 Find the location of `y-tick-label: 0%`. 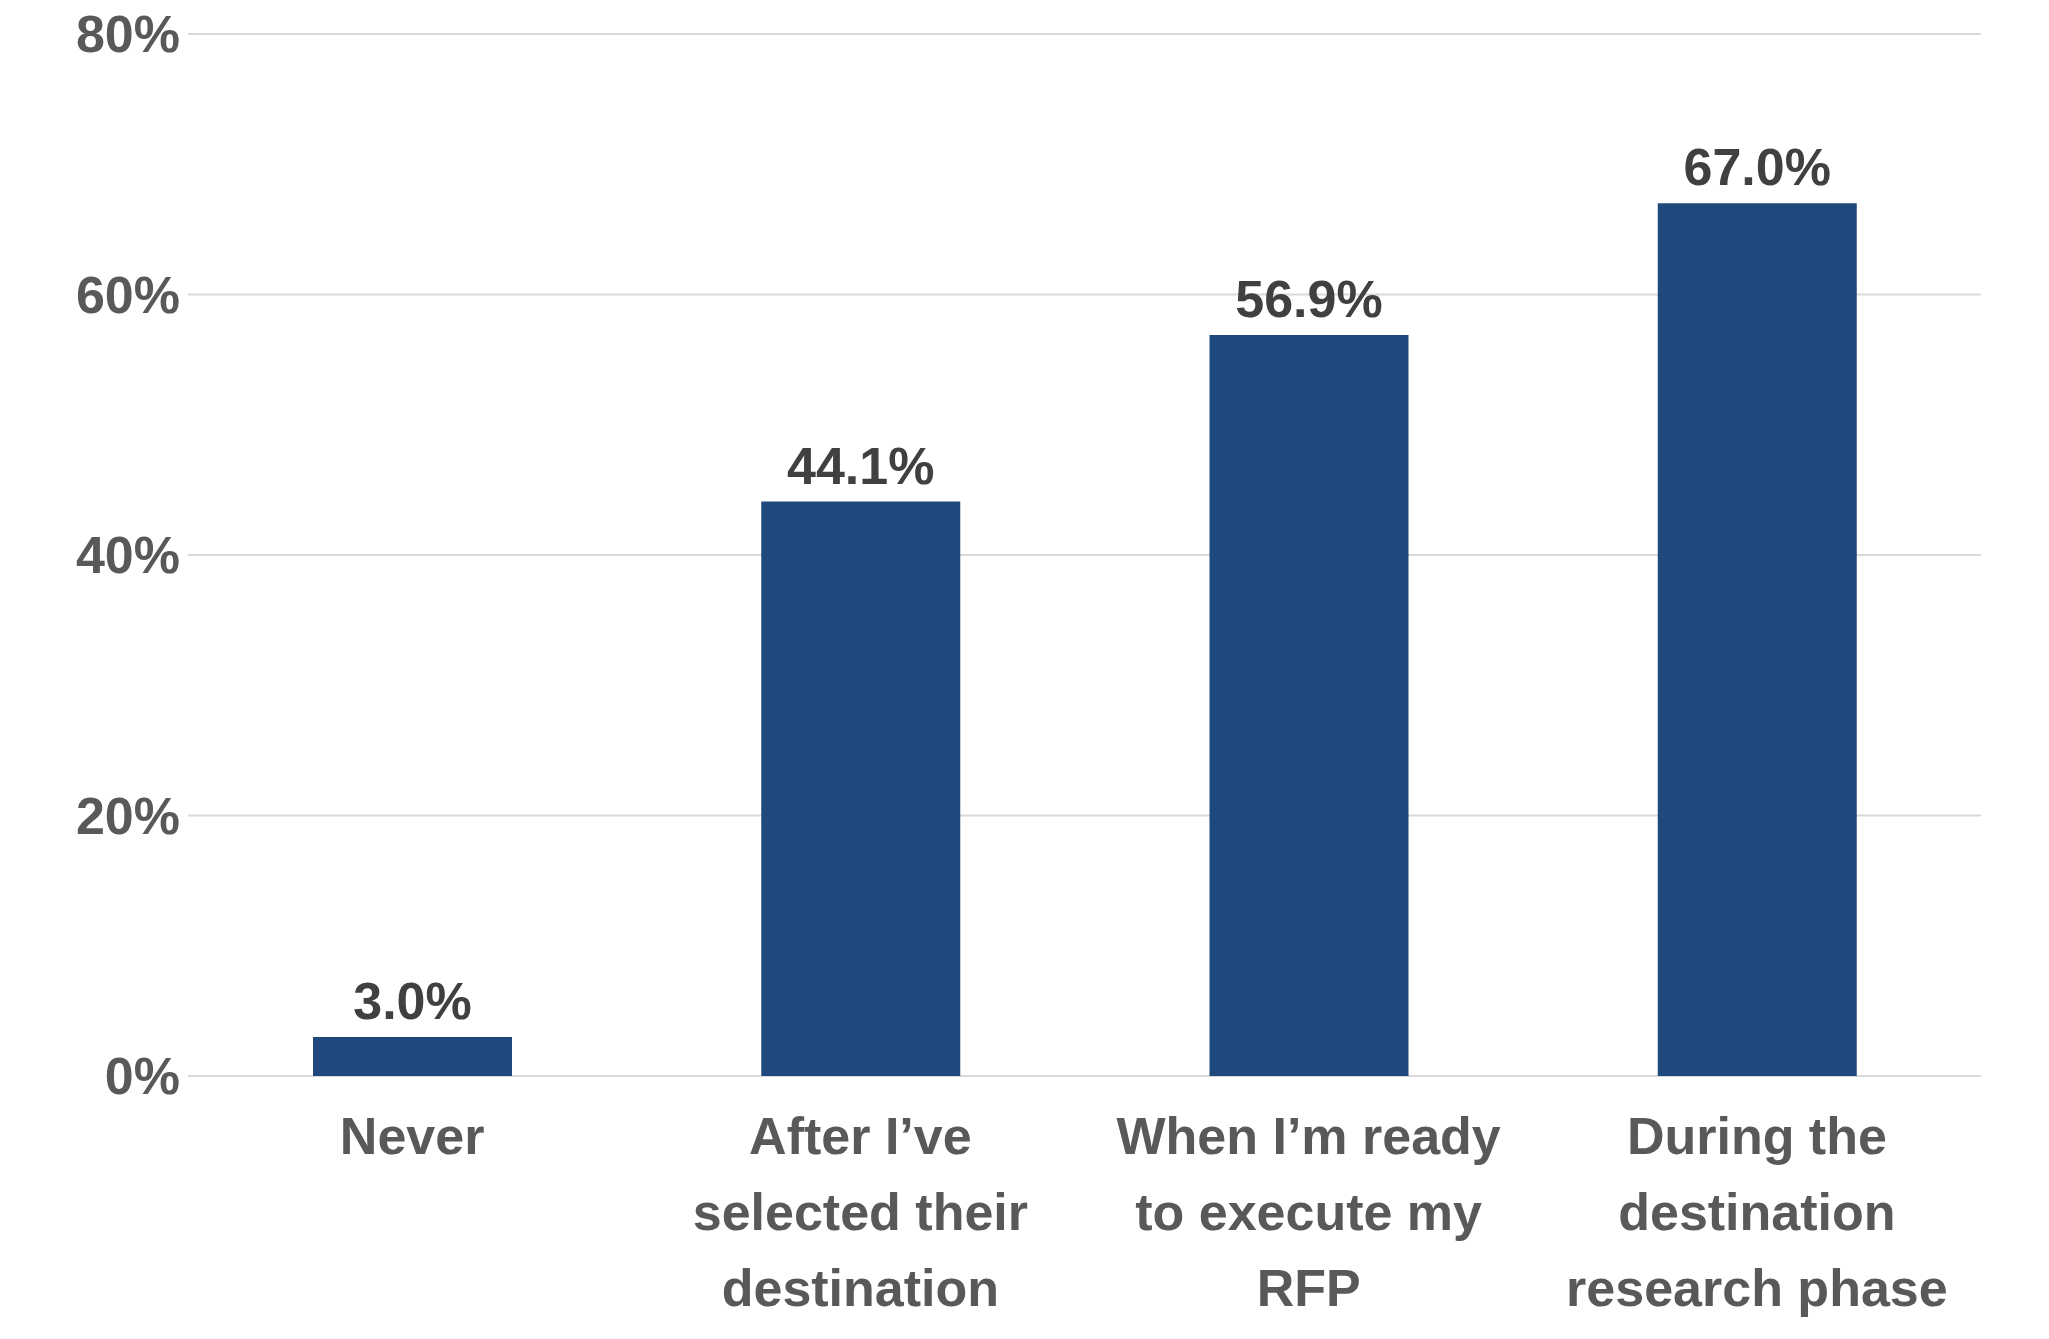

y-tick-label: 0% is located at coordinates (142, 1076).